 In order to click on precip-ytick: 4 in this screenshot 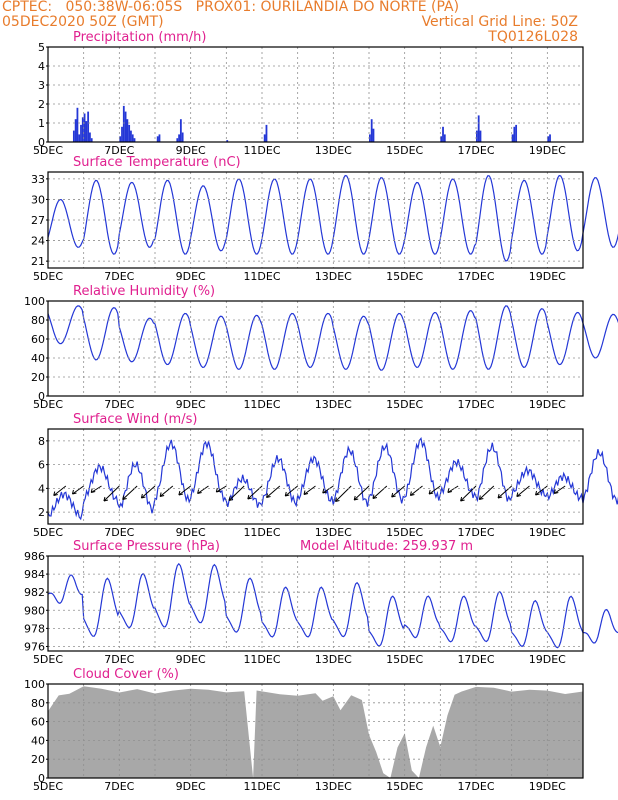, I will do `click(41, 66)`.